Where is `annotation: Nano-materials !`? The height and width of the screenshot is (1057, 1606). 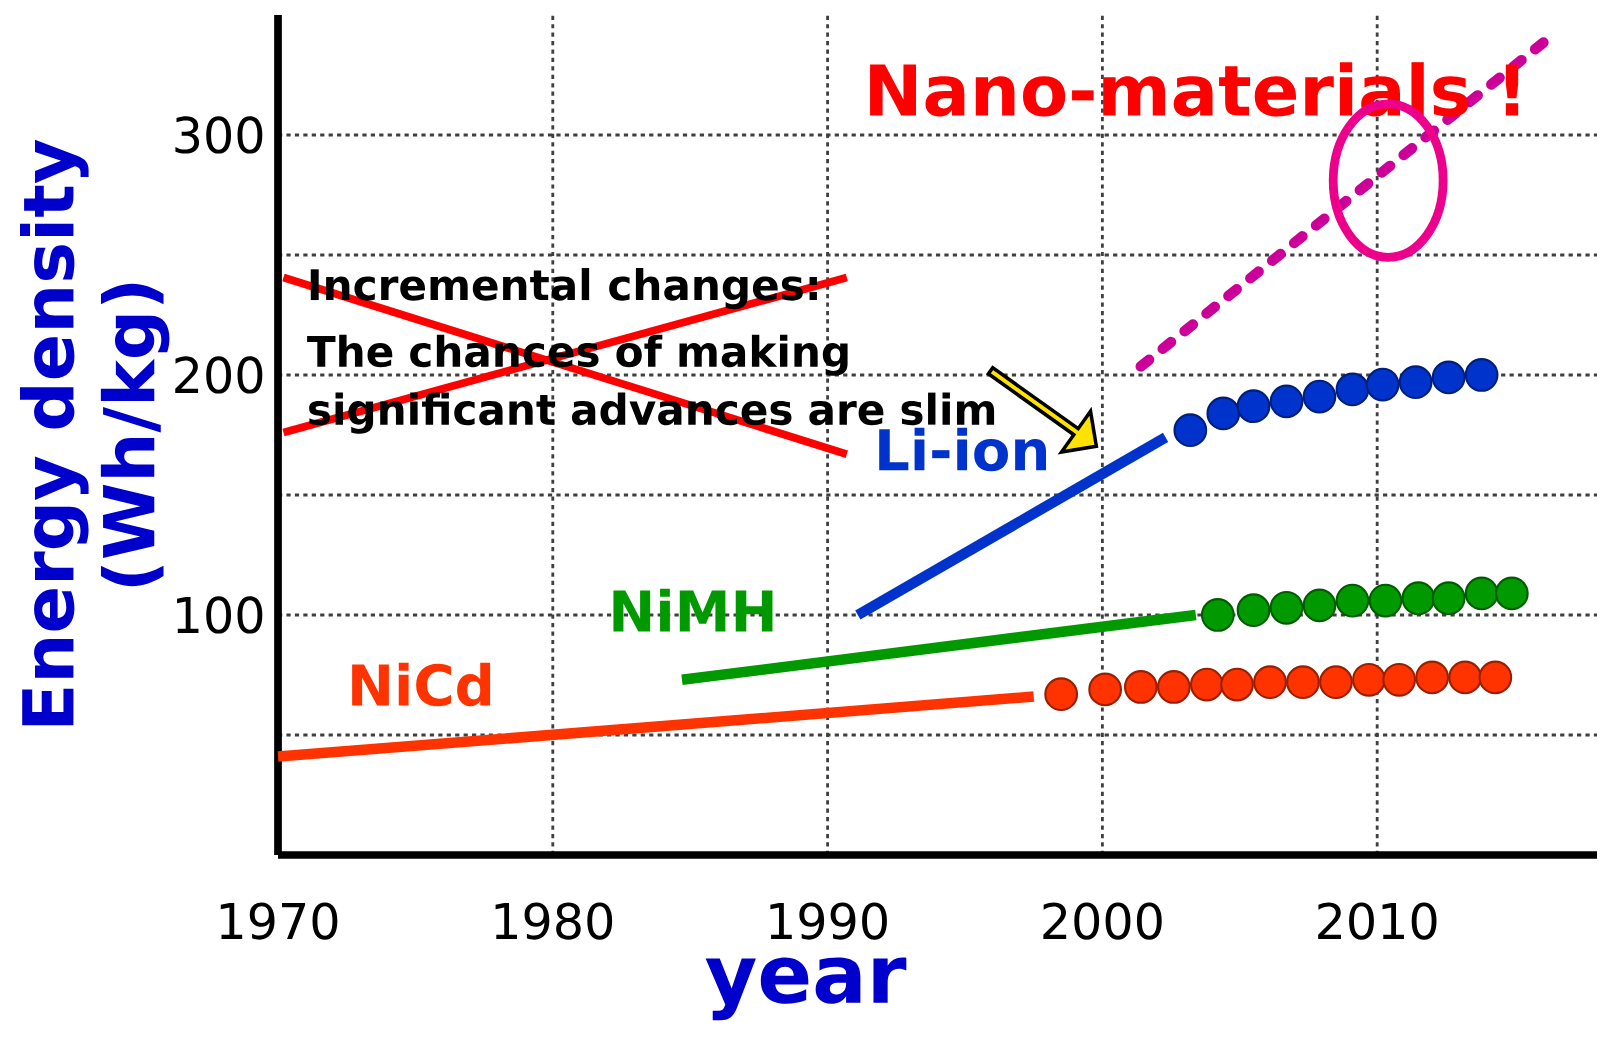
annotation: Nano-materials ! is located at coordinates (1194, 89).